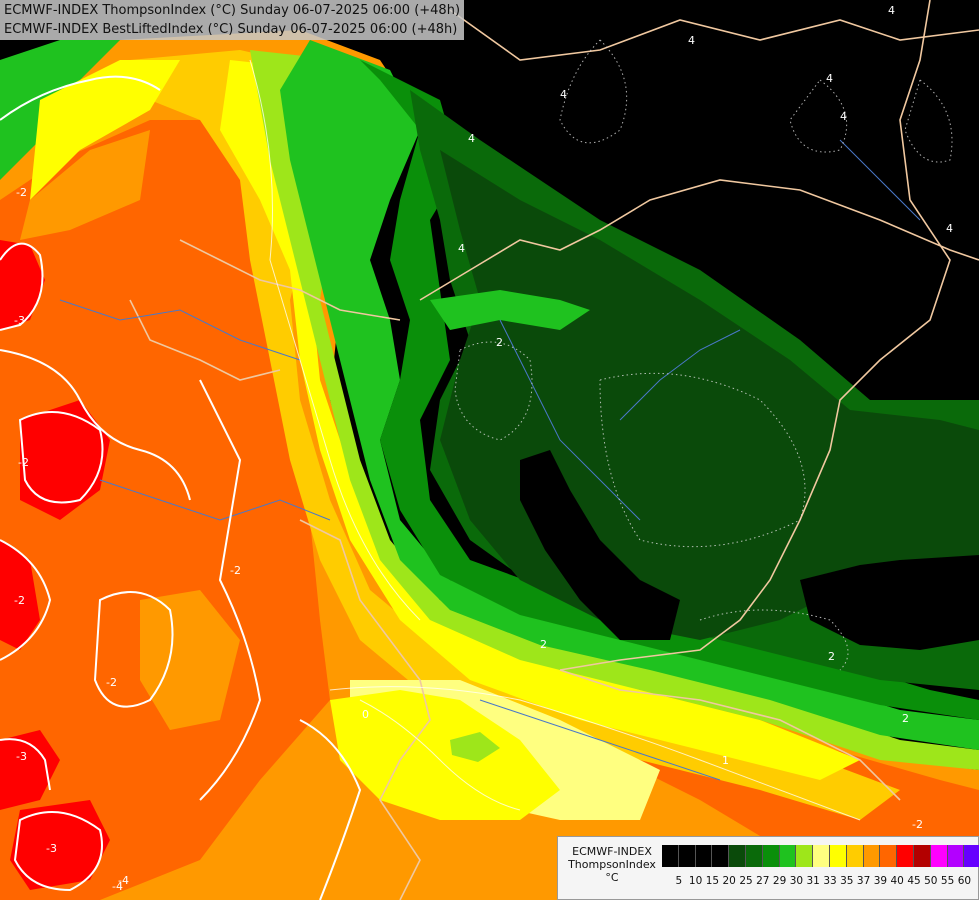 The width and height of the screenshot is (979, 900). I want to click on legend-tick-label: 37, so click(863, 881).